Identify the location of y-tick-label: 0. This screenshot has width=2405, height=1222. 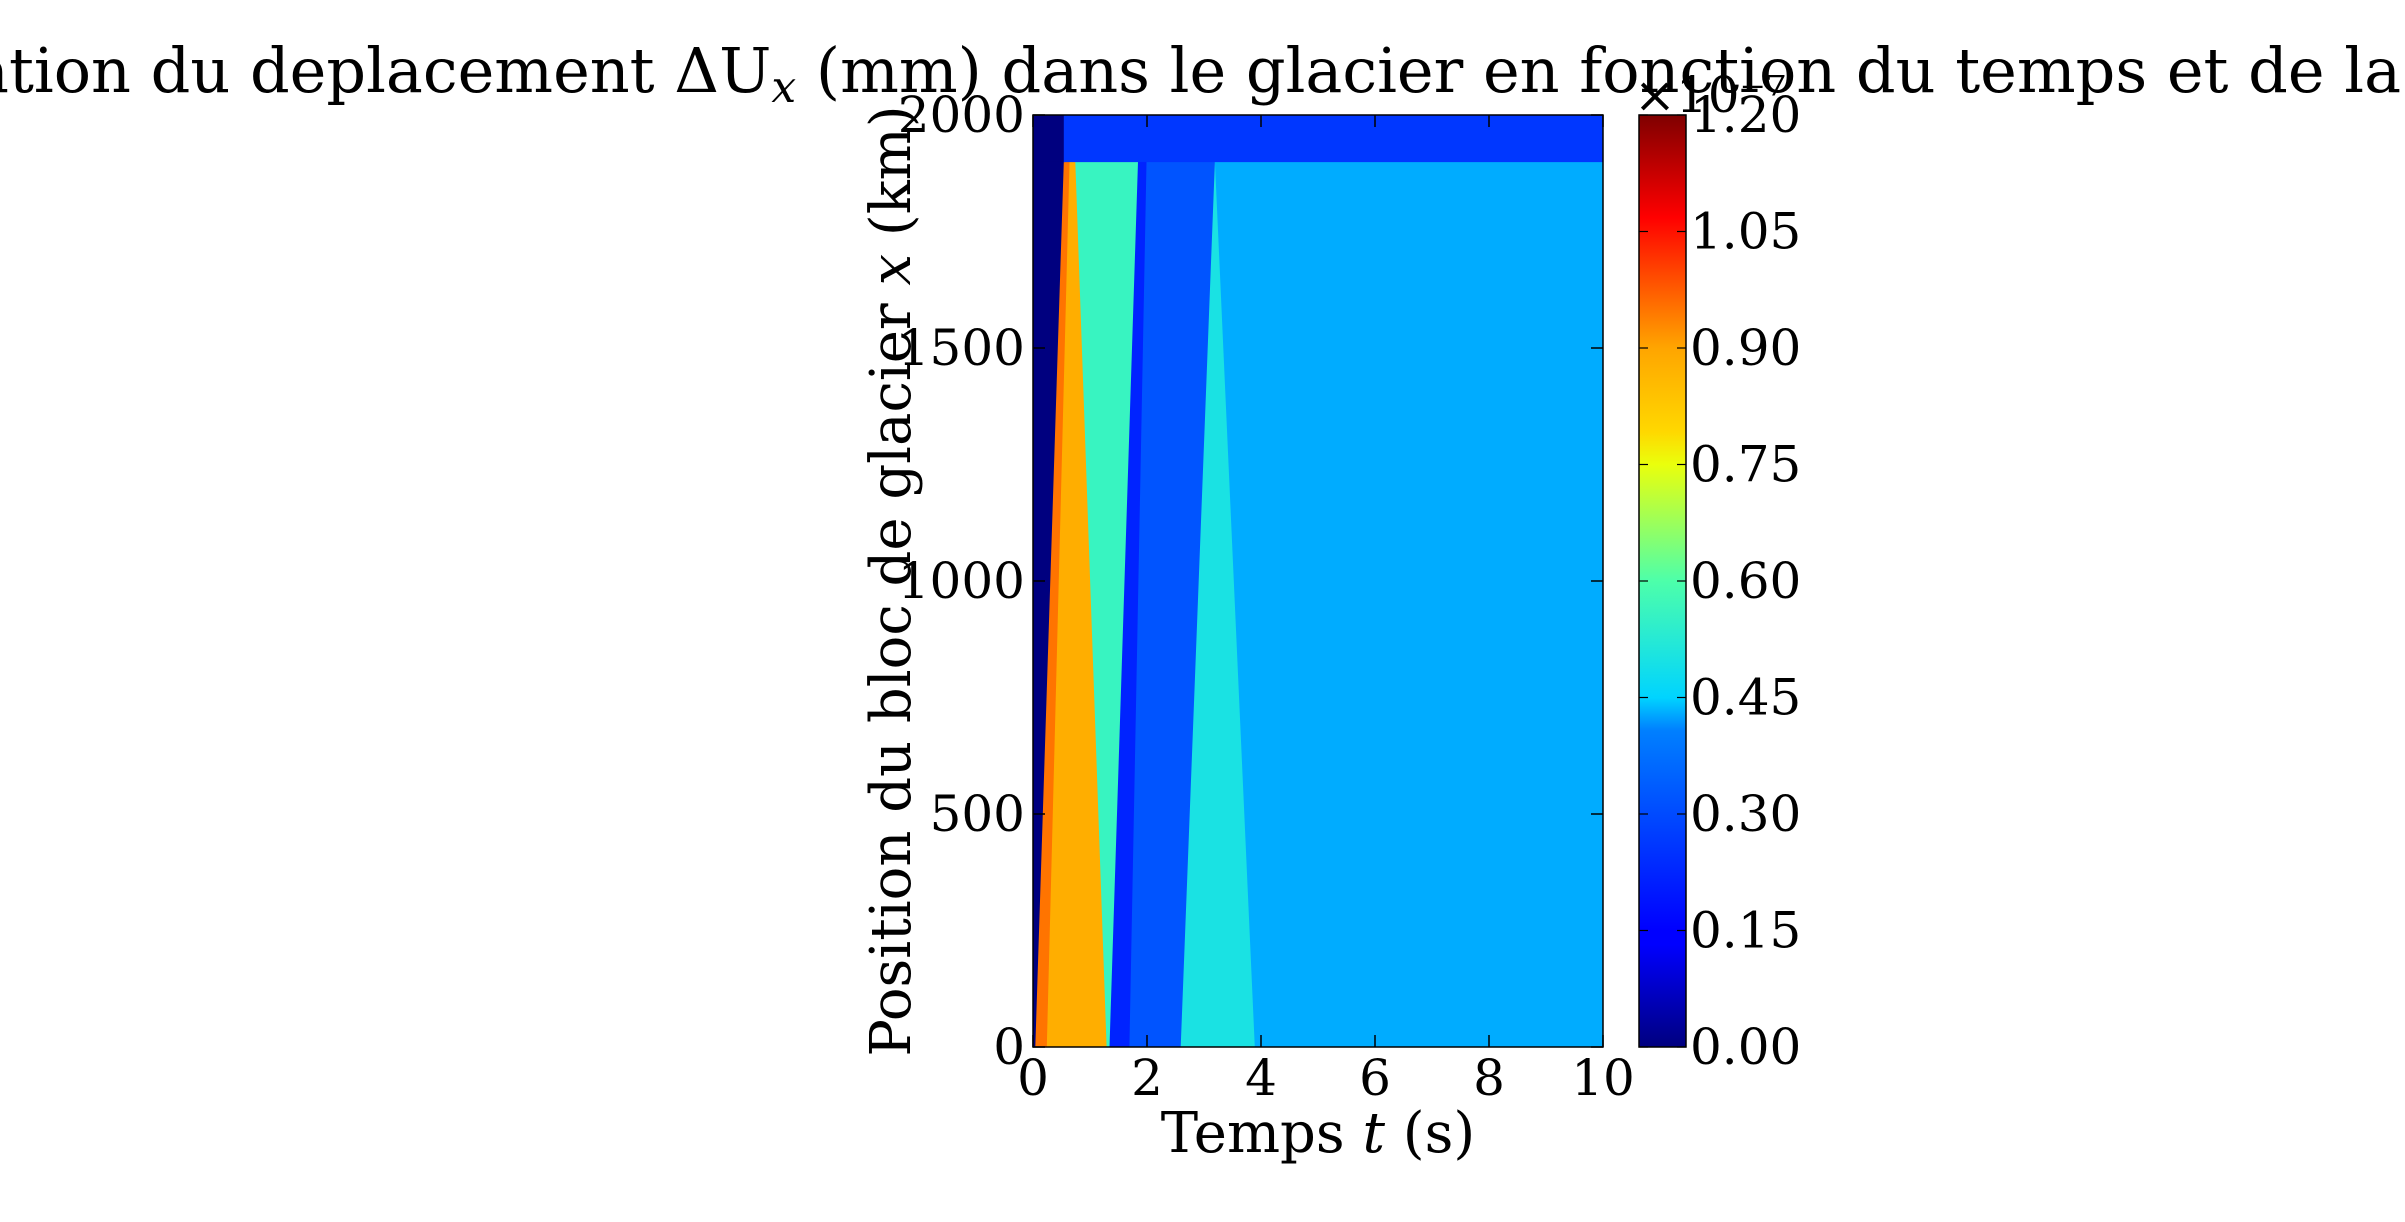
(1009, 1047).